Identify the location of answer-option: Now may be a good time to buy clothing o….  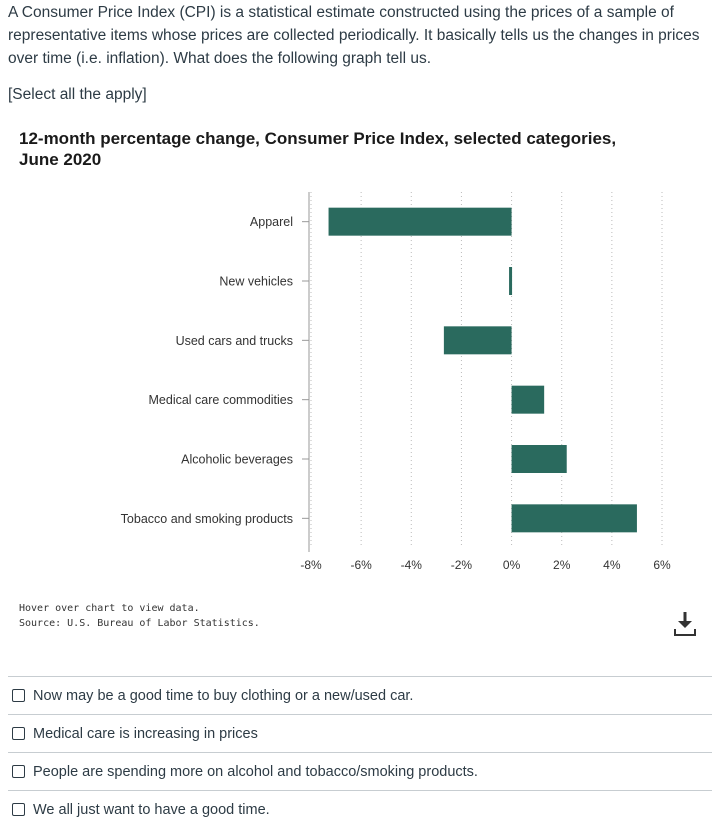
(360, 695).